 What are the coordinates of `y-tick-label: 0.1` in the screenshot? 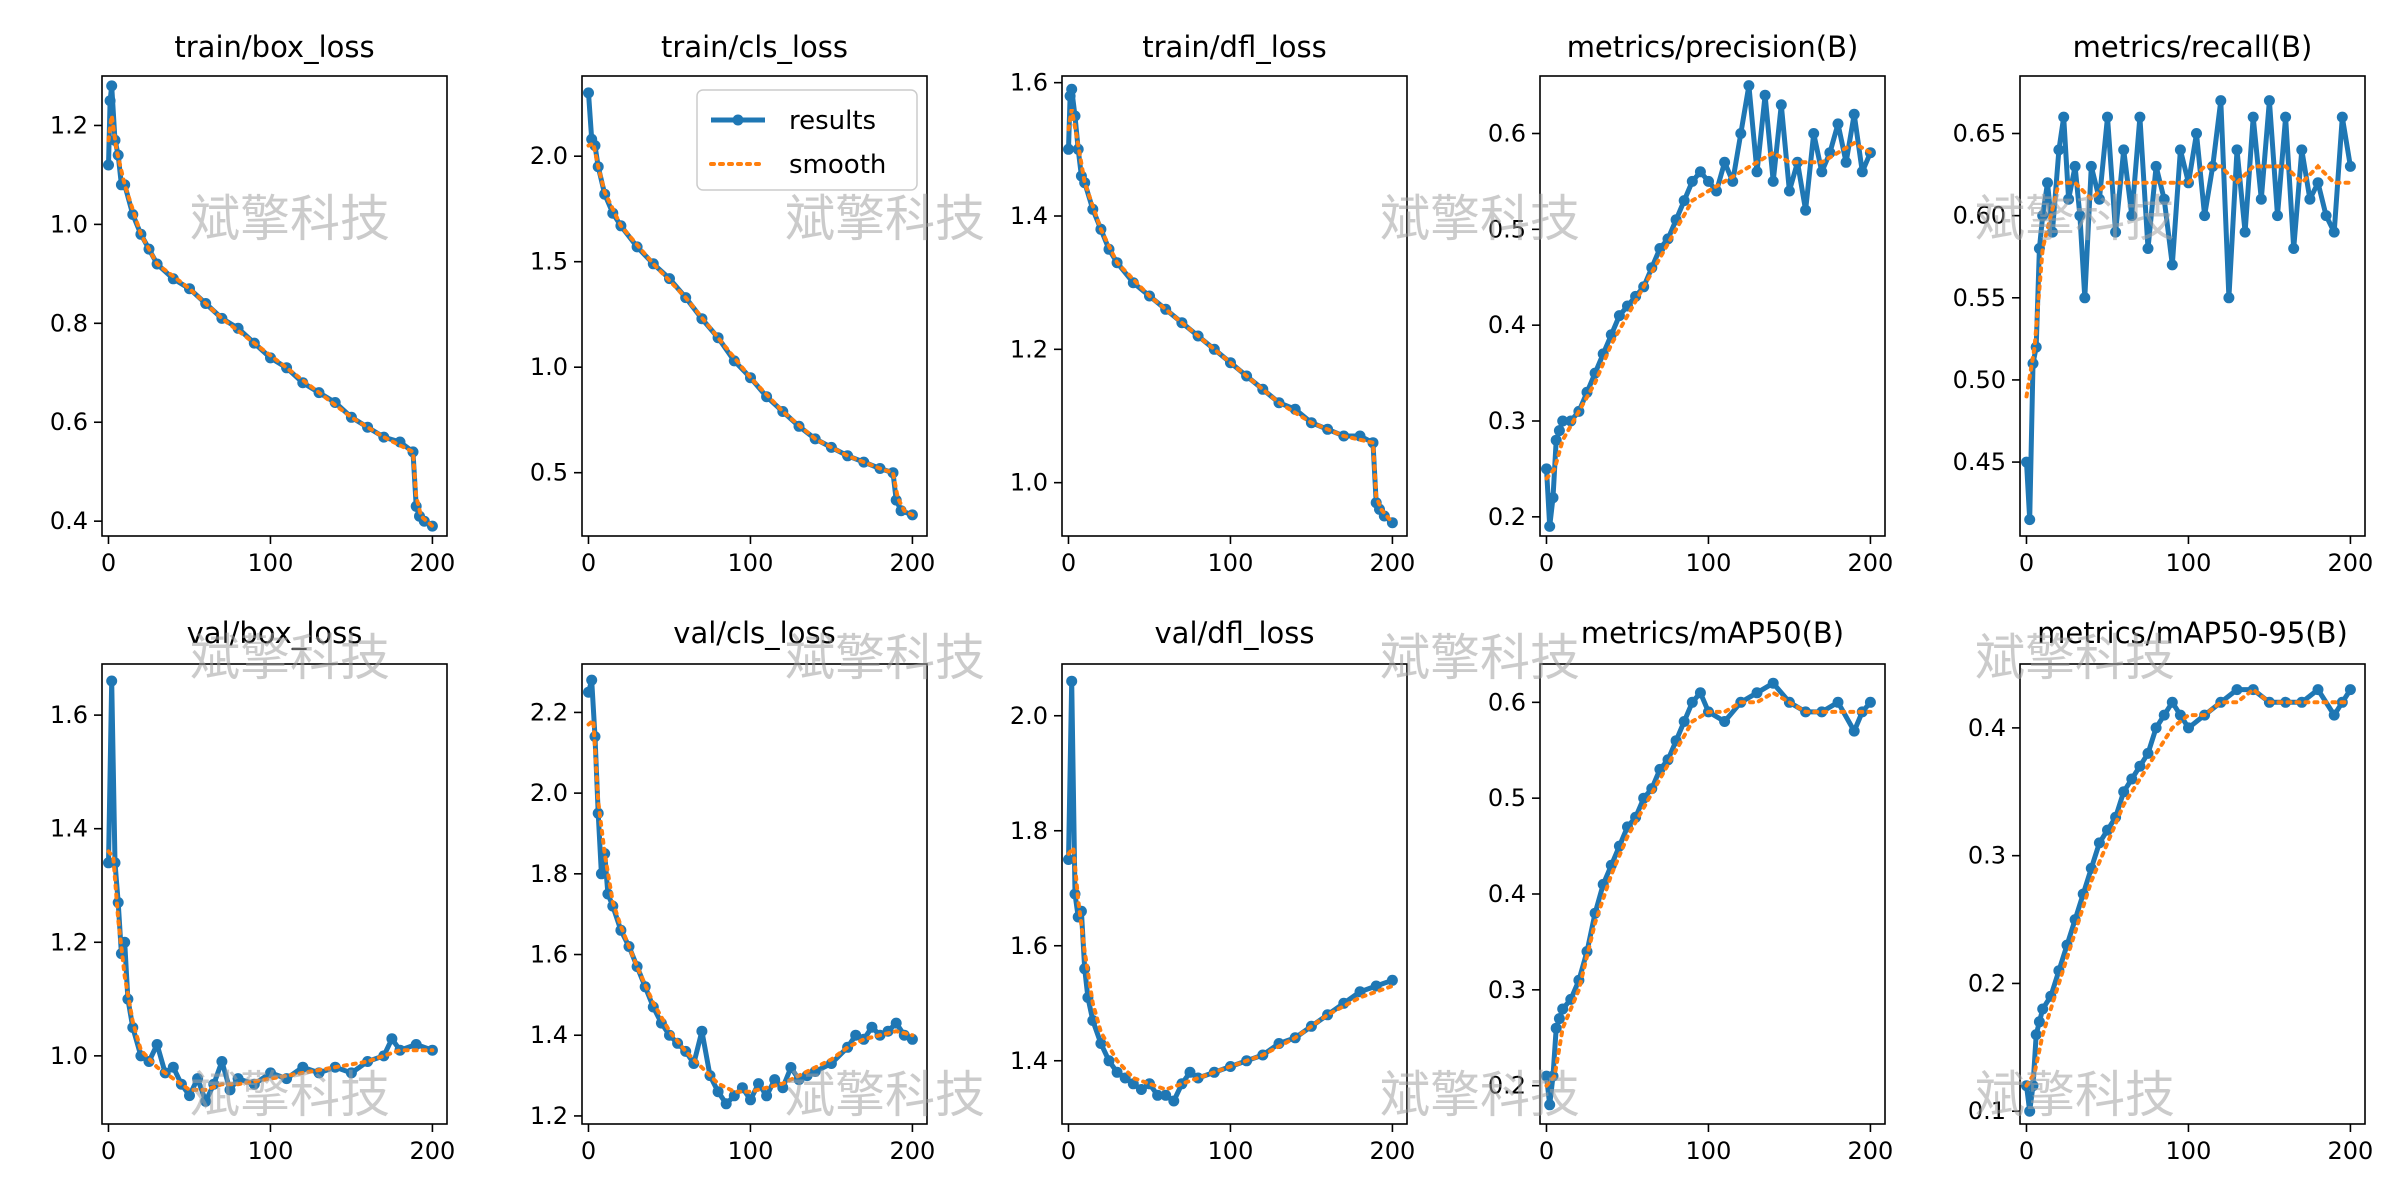 It's located at (1987, 1111).